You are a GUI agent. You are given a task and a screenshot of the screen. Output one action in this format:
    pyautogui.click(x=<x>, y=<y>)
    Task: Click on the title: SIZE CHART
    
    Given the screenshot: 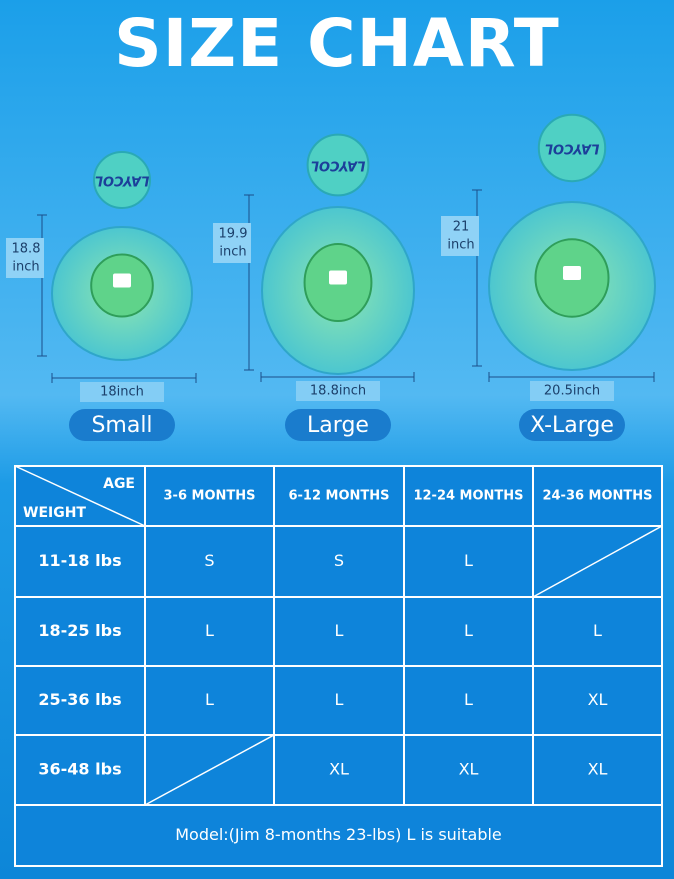 What is the action you would take?
    pyautogui.click(x=337, y=43)
    